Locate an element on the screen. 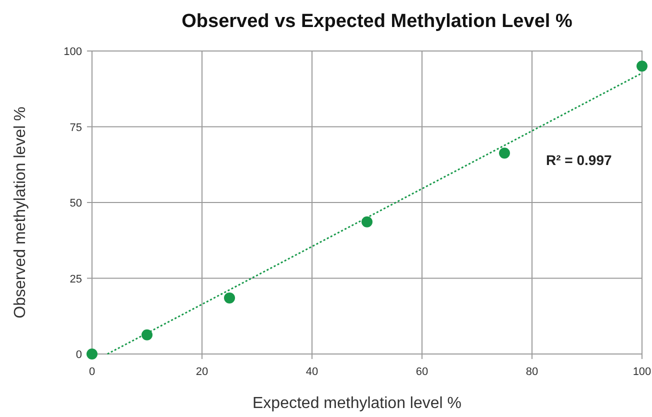  y-axis-title: Observed methylation level % is located at coordinates (20, 212).